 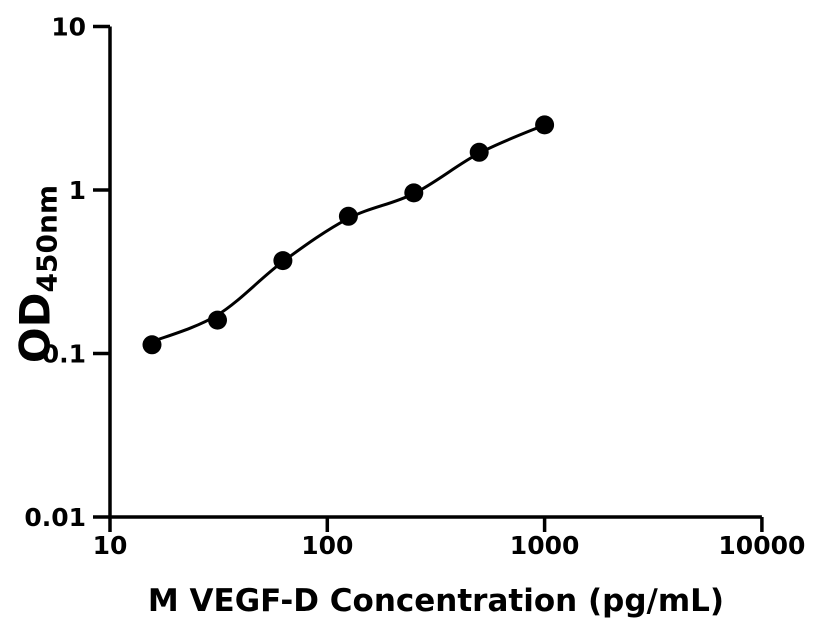 What do you see at coordinates (55, 517) in the screenshot?
I see `y-tick-label: 0.01` at bounding box center [55, 517].